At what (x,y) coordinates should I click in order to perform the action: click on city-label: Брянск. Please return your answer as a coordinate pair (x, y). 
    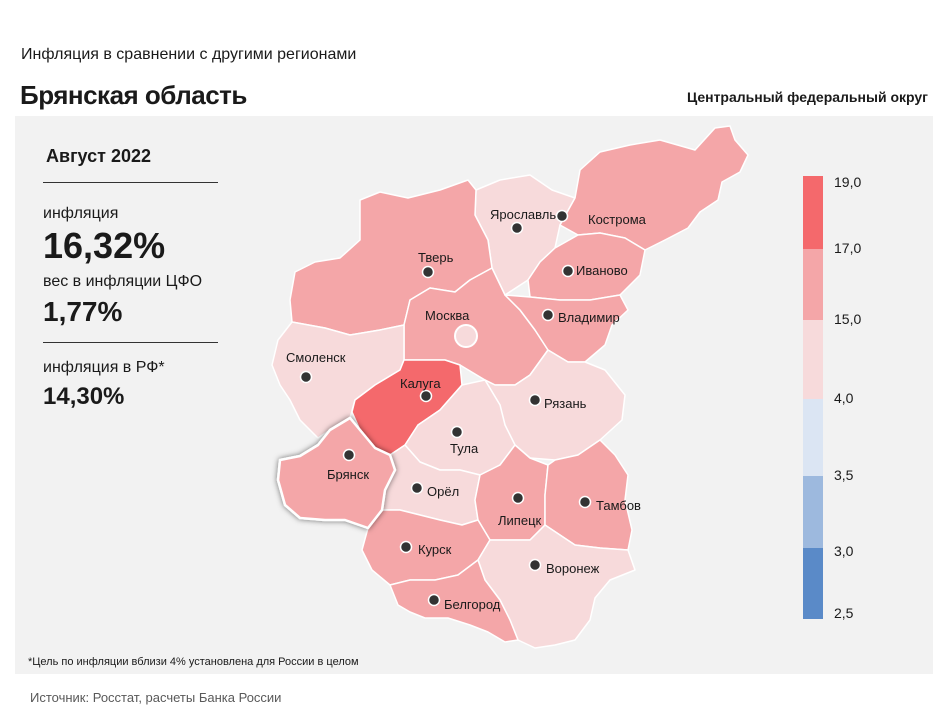
    Looking at the image, I should click on (348, 474).